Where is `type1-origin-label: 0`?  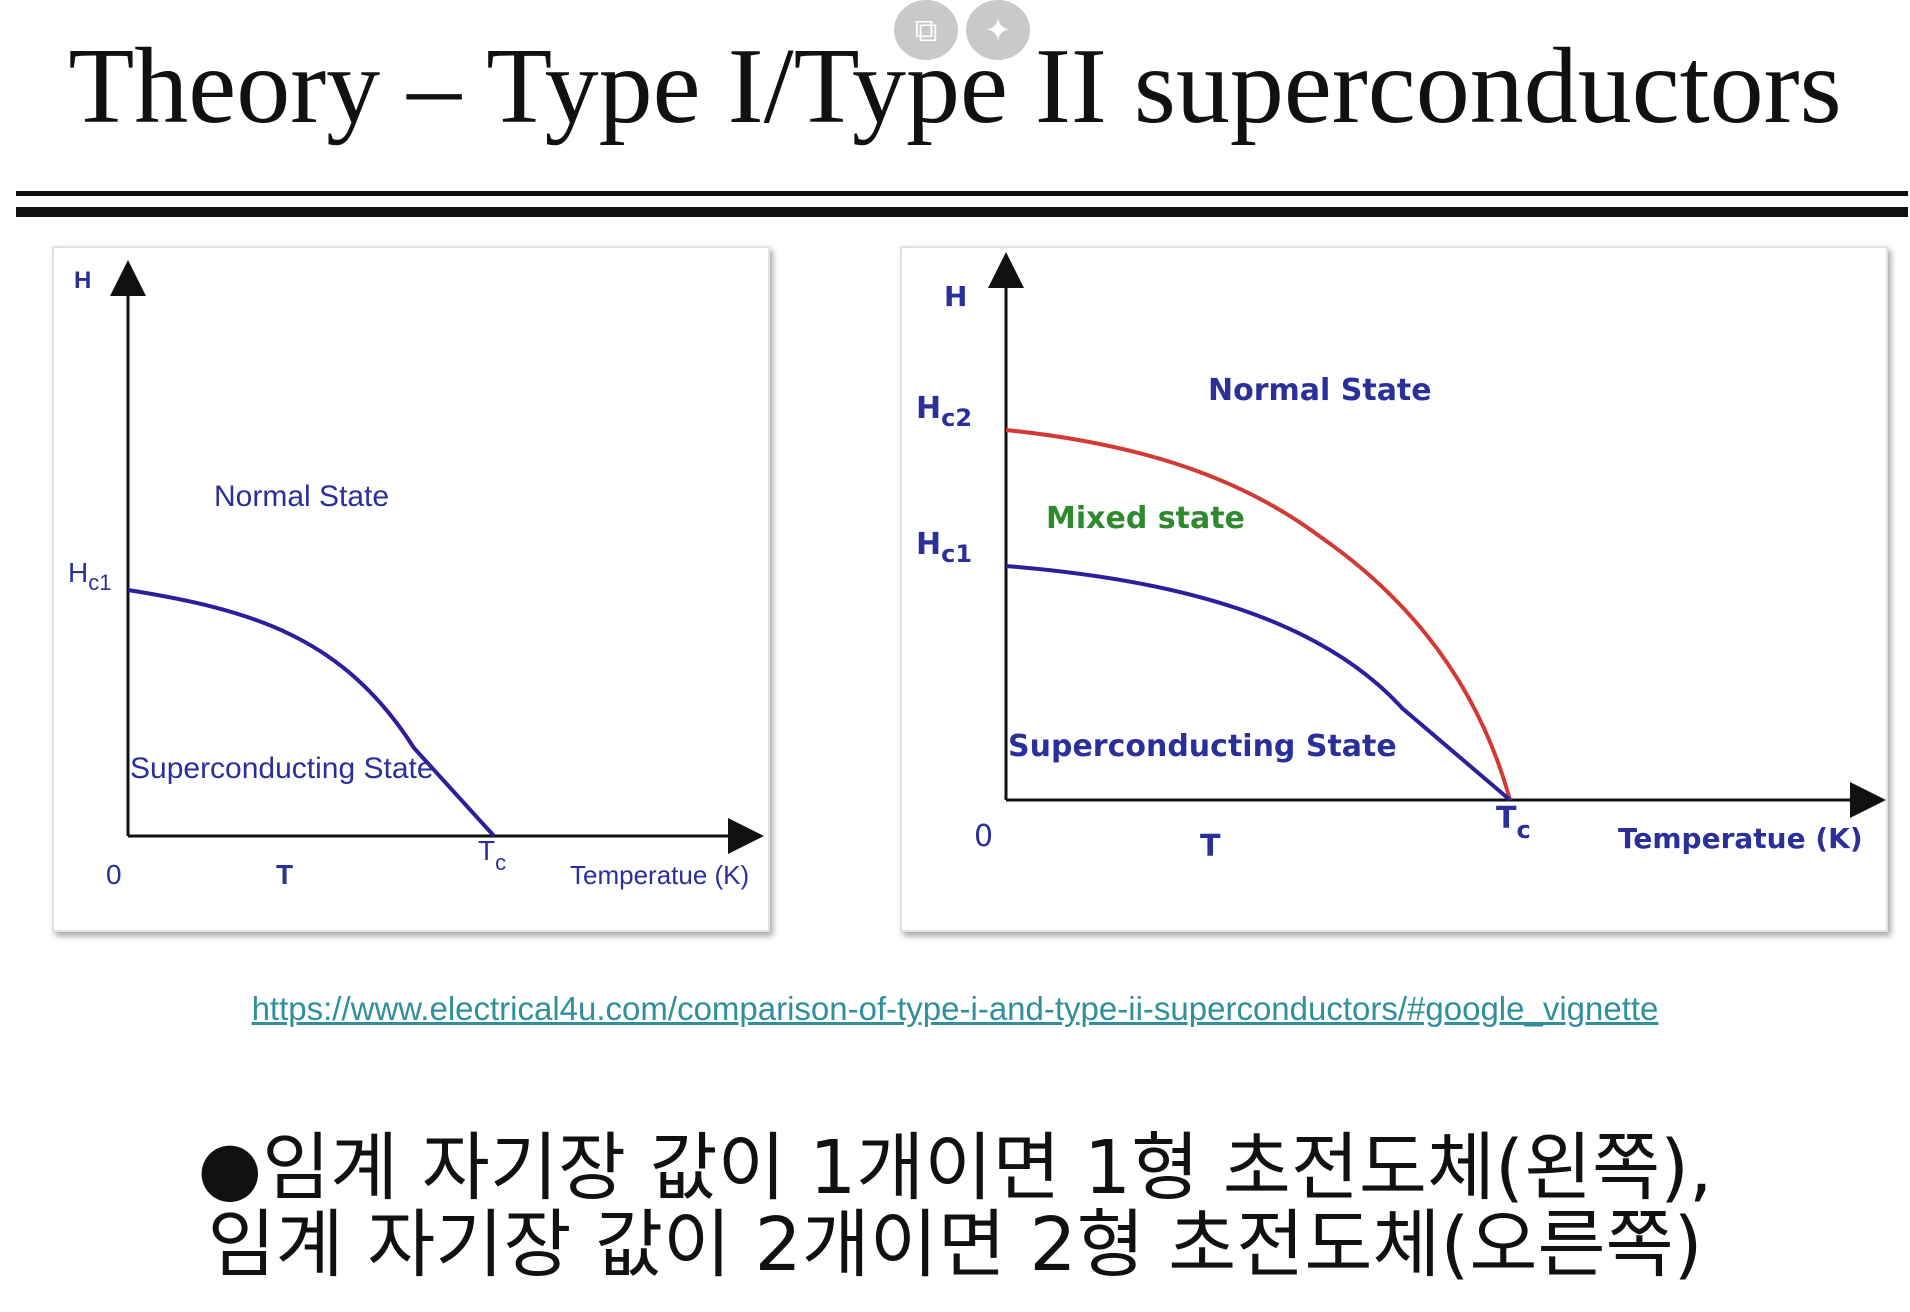
type1-origin-label: 0 is located at coordinates (114, 874).